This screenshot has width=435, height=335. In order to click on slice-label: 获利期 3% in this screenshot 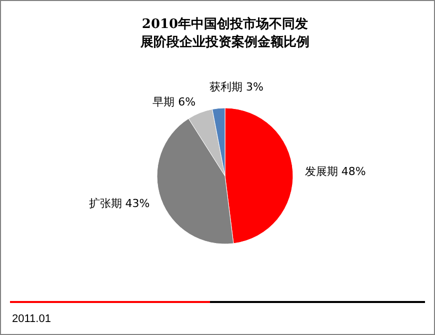, I will do `click(236, 87)`.